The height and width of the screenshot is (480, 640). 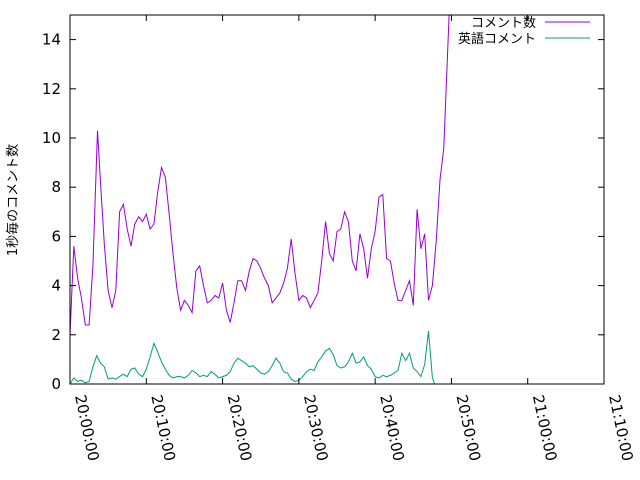 I want to click on x-tick-label: 21:10:00, so click(x=621, y=428).